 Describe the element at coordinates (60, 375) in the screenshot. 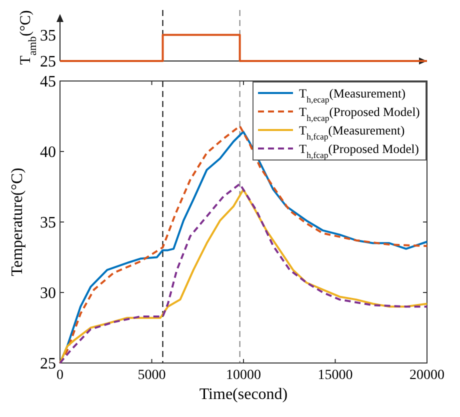

I see `x-tick-label: 0` at that location.